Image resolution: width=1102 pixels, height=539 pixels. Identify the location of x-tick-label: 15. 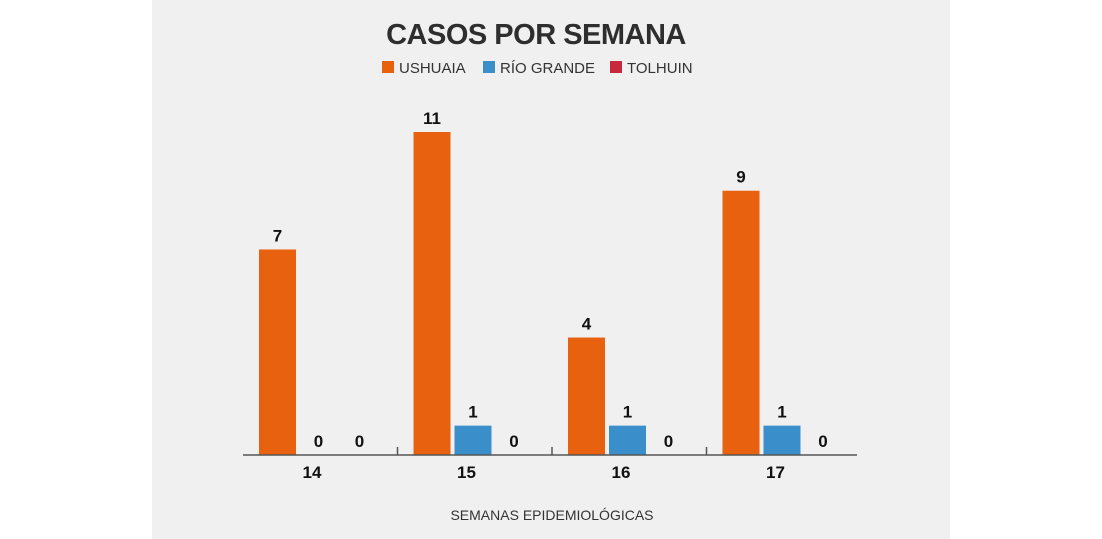
(466, 472).